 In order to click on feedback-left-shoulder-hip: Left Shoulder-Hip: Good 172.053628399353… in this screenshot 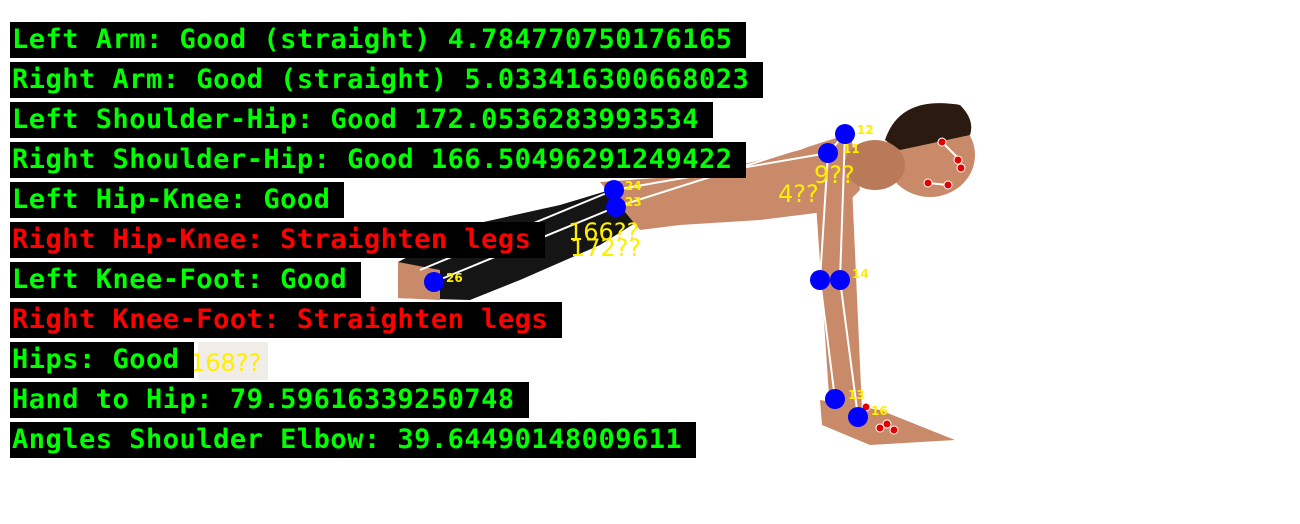, I will do `click(361, 120)`.